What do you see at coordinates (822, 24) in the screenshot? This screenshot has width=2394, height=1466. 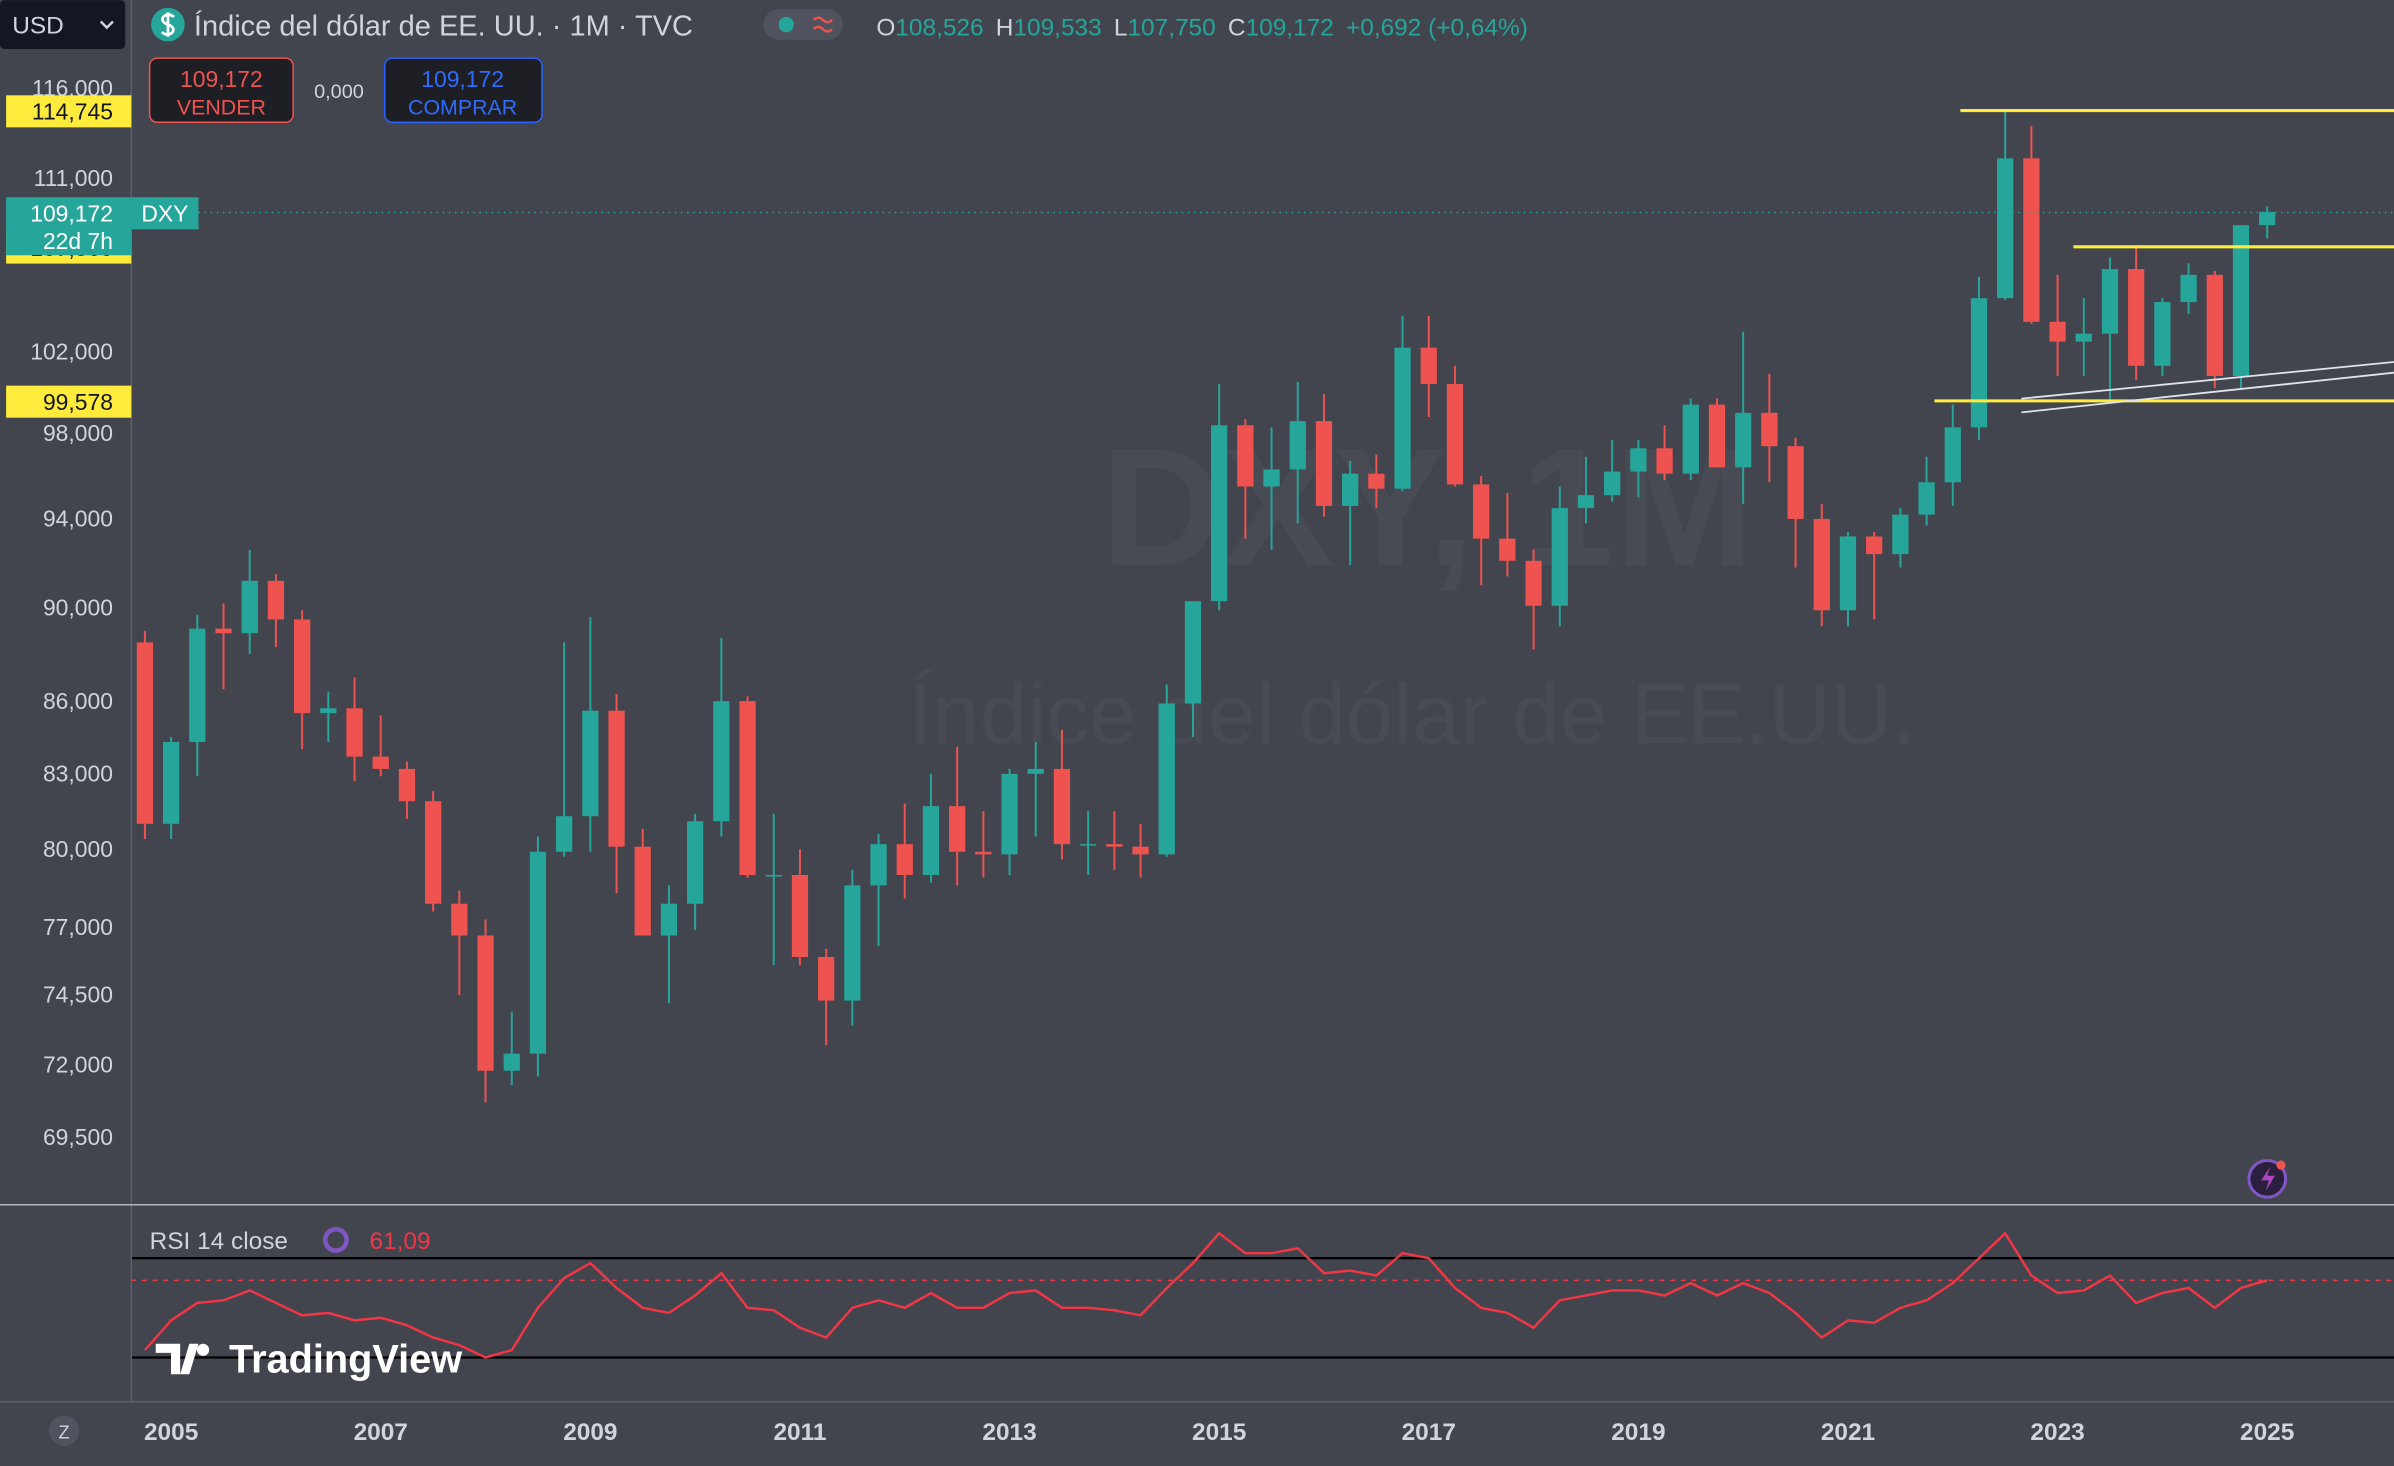 I see `status-wave` at bounding box center [822, 24].